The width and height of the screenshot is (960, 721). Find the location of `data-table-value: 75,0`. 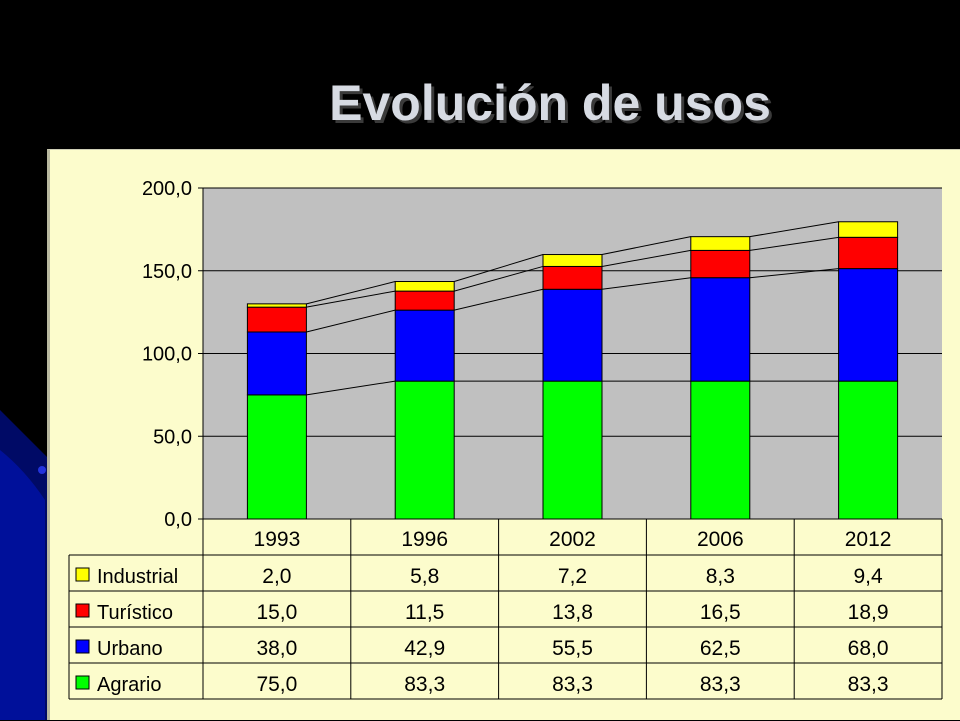

data-table-value: 75,0 is located at coordinates (276, 684).